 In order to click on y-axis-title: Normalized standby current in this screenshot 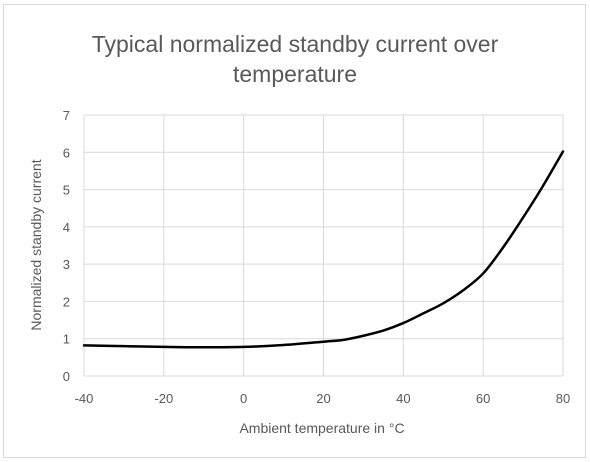, I will do `click(36, 244)`.